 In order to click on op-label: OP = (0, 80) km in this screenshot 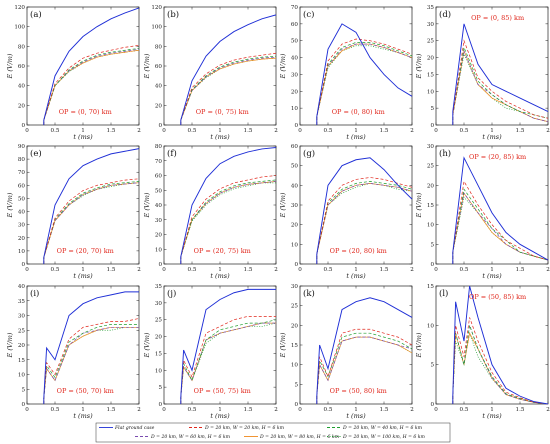, I will do `click(358, 112)`.